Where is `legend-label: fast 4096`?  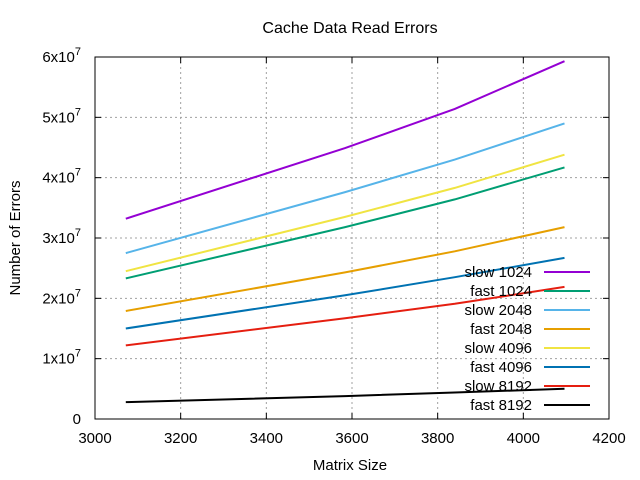
legend-label: fast 4096 is located at coordinates (501, 367).